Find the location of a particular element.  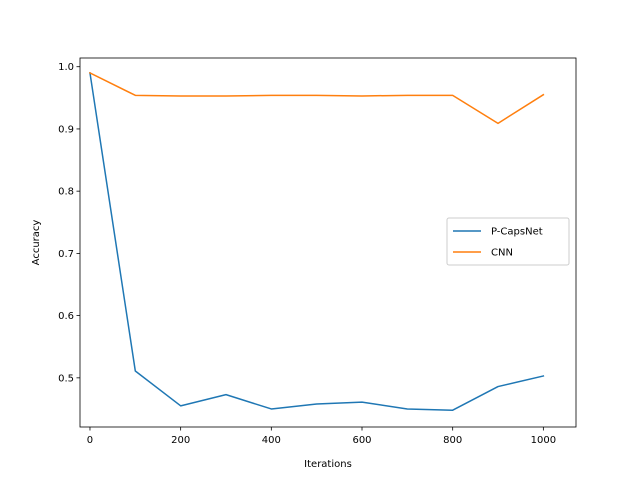

y-tick-label: 0.5 is located at coordinates (66, 378).